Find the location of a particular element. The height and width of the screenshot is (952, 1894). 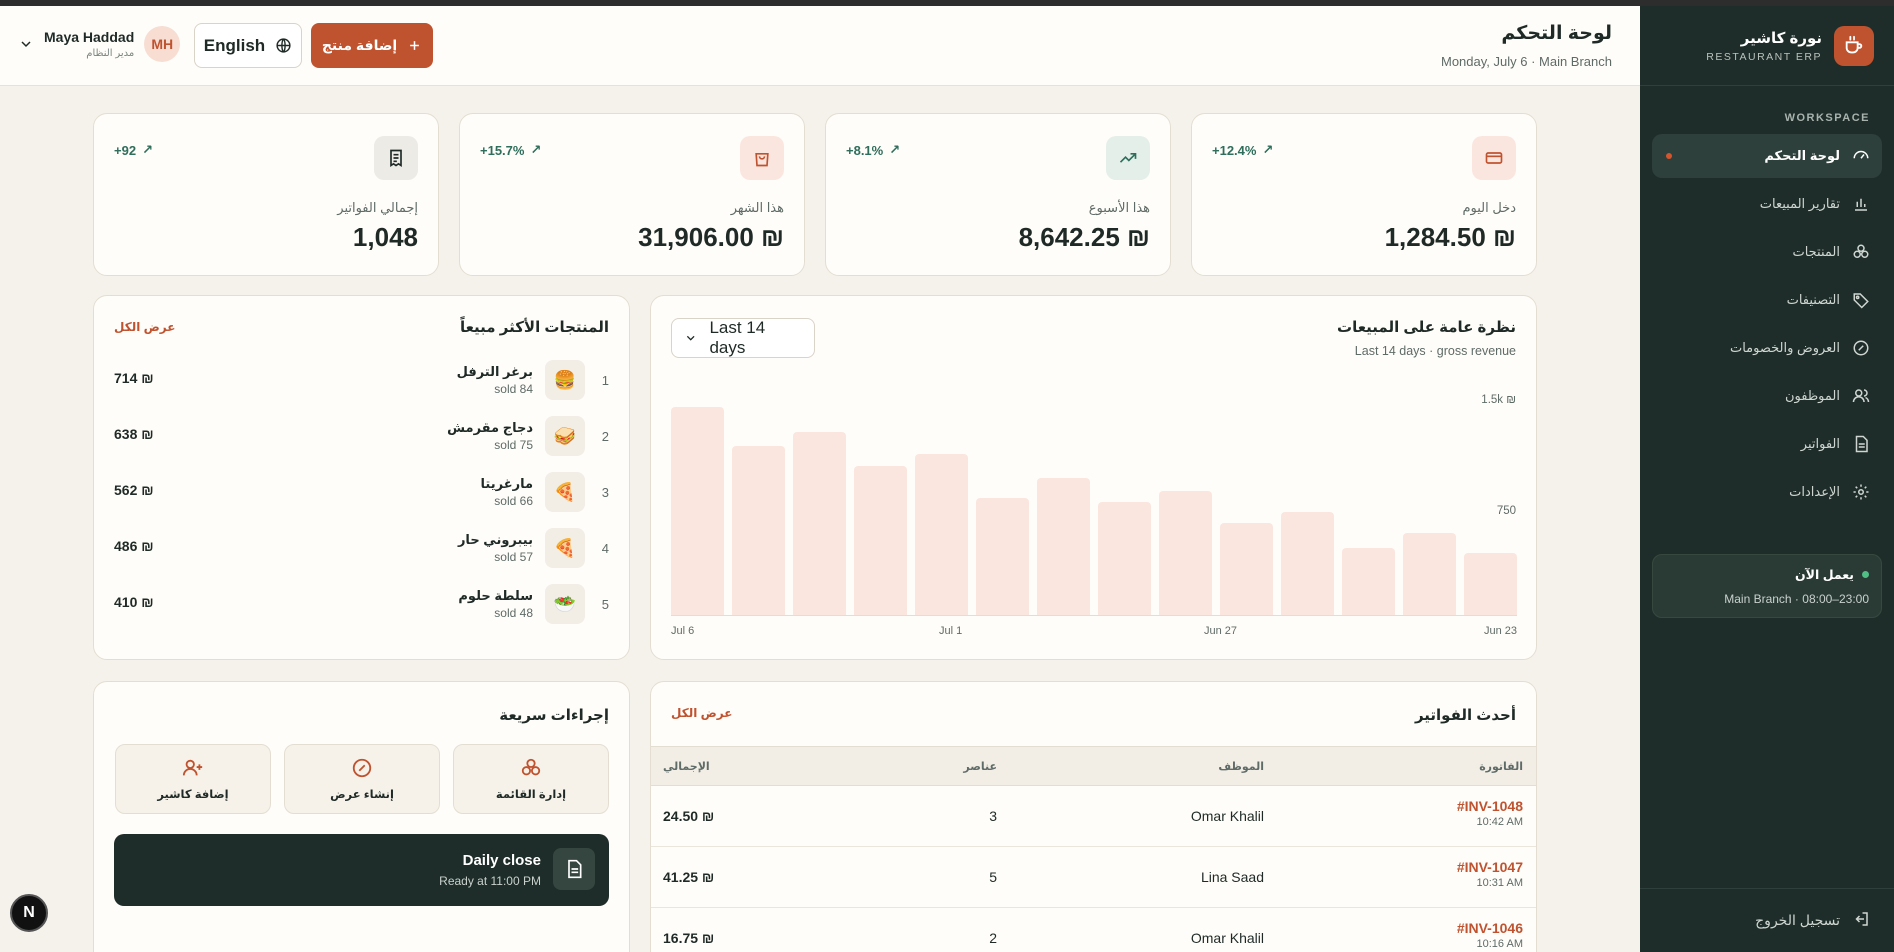

active-indicator-dot is located at coordinates (1669, 156).